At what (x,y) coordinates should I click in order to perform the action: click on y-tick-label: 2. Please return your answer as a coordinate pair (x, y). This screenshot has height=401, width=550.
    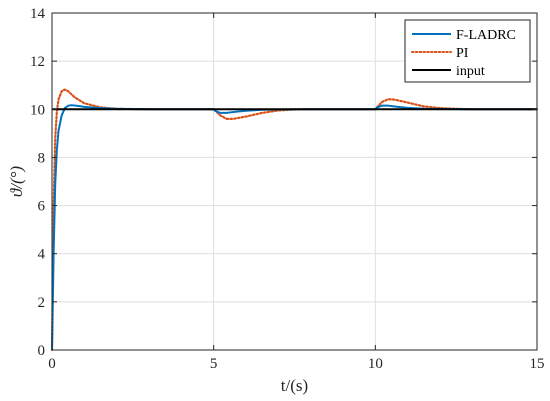
    Looking at the image, I should click on (42, 303).